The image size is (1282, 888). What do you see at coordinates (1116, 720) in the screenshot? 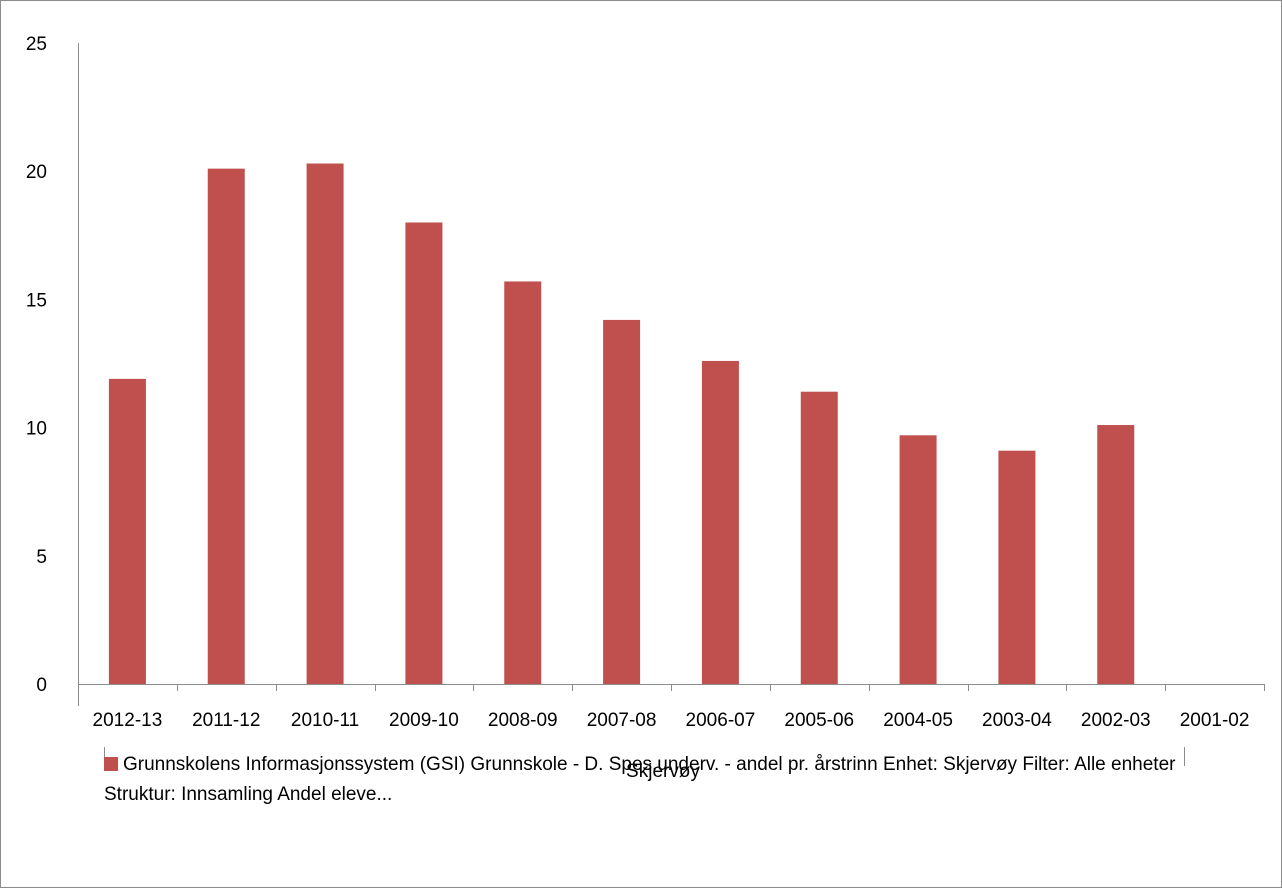
I see `x-tick-label: 2002-03` at bounding box center [1116, 720].